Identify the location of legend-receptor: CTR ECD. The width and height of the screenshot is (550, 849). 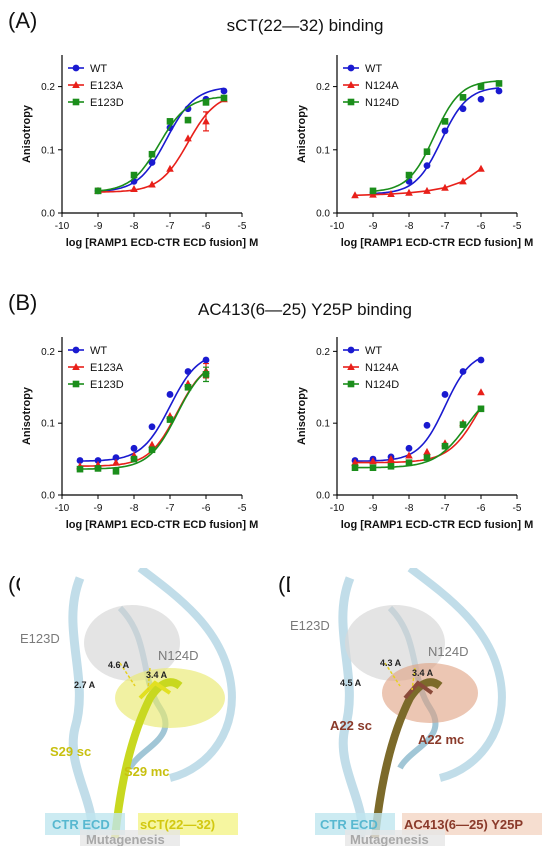
(349, 824).